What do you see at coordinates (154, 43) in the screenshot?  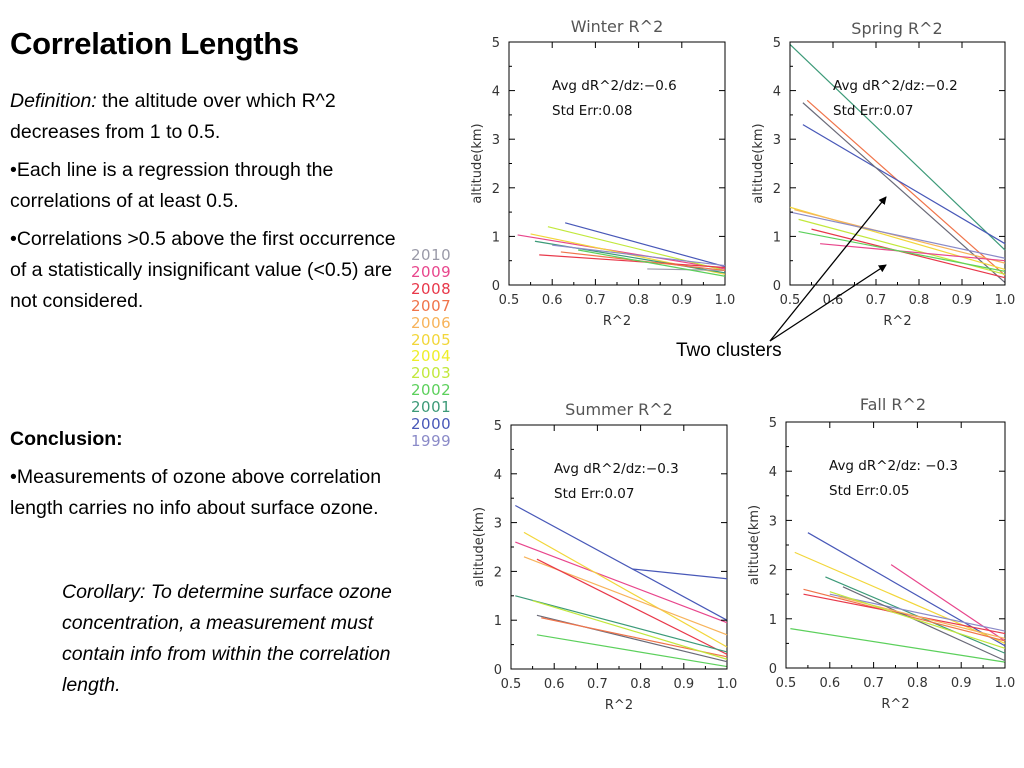 I see `slide-title: Correlation Lengths` at bounding box center [154, 43].